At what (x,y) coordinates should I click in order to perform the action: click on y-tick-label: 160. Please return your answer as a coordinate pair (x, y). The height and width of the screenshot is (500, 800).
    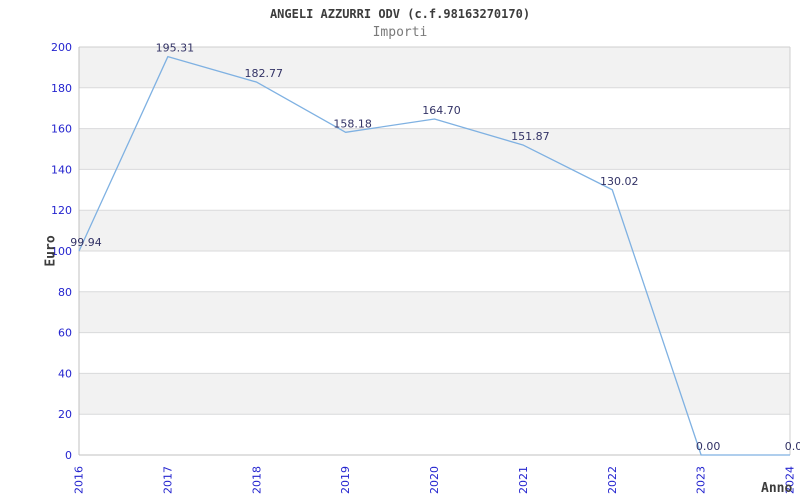
    Looking at the image, I should click on (61, 129).